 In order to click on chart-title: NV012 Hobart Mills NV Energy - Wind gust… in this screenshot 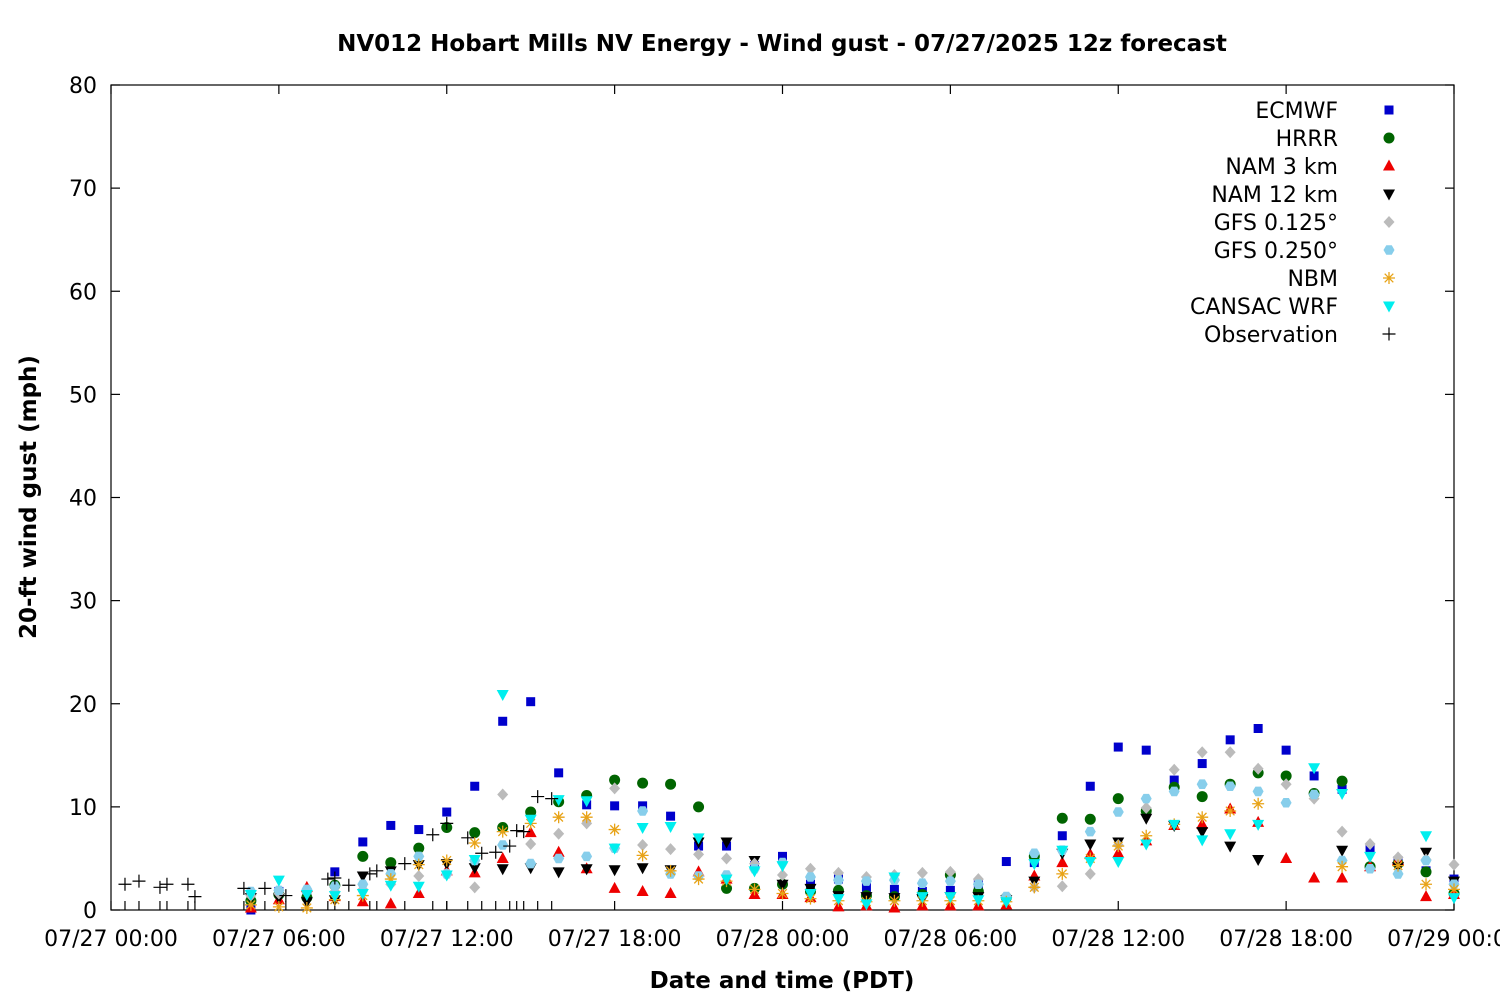, I will do `click(782, 44)`.